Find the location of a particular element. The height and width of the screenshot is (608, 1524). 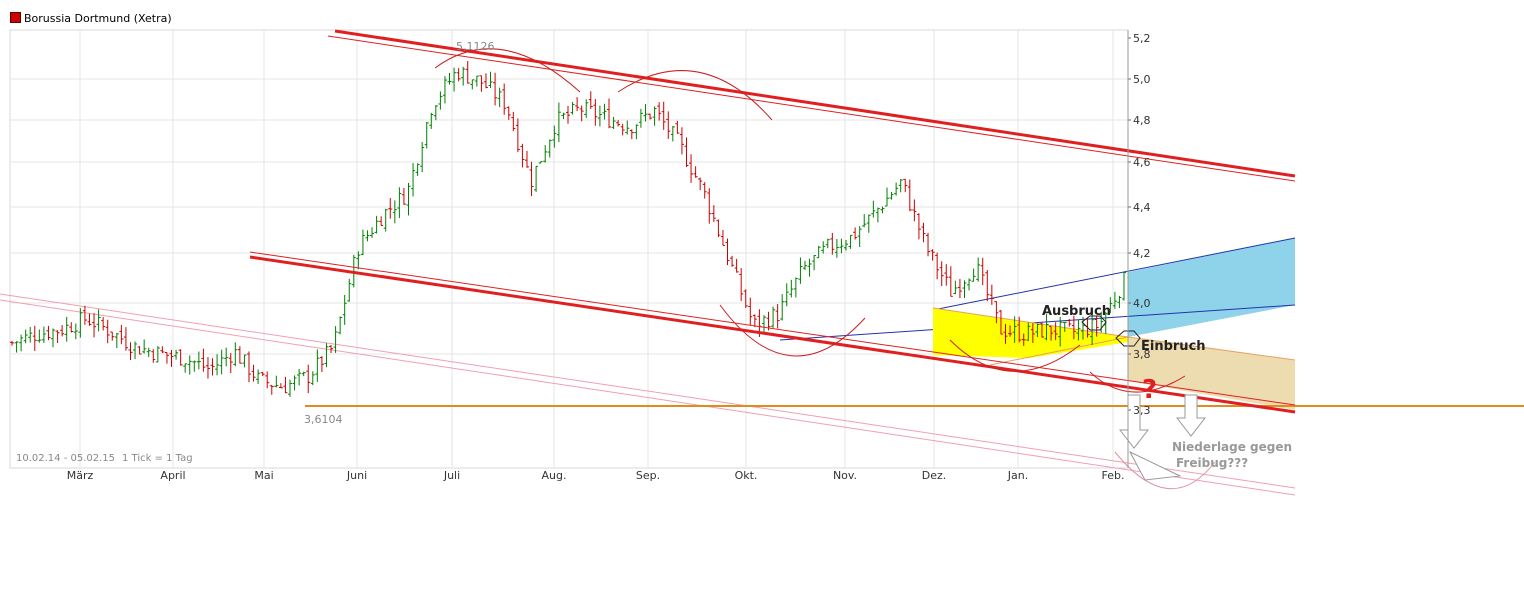

tan-channel-area is located at coordinates (1211, 373).